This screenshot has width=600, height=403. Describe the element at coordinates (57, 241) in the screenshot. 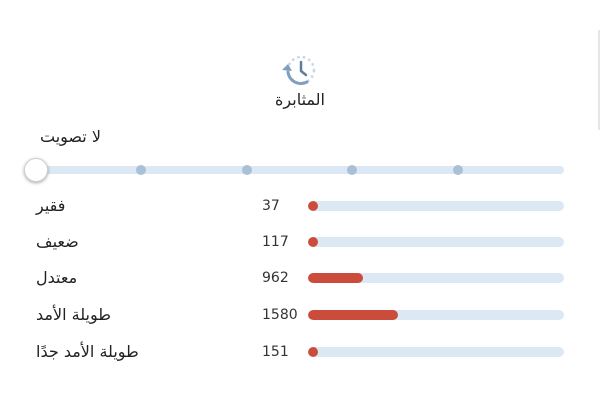

I see `row-label: ضعيف` at that location.